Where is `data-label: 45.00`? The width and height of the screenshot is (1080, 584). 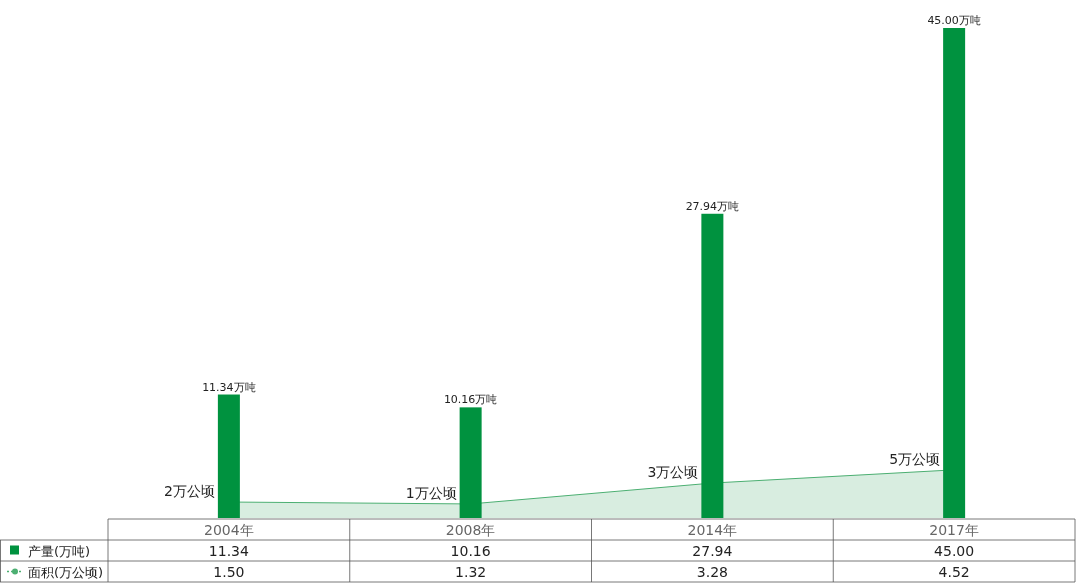 data-label: 45.00 is located at coordinates (954, 550).